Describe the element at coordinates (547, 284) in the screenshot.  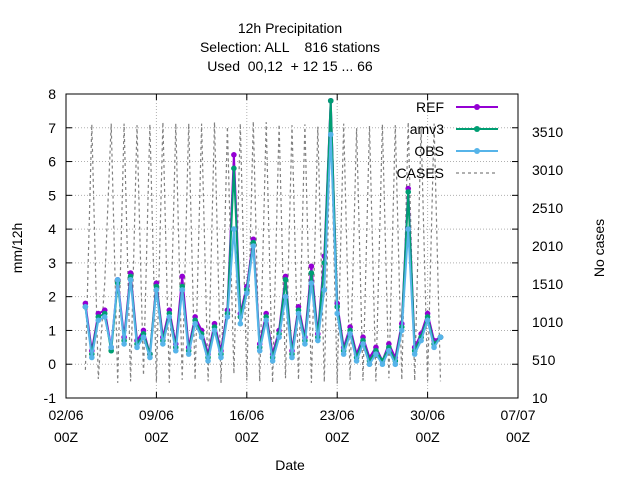
I see `y2-tick-label: 1510` at that location.